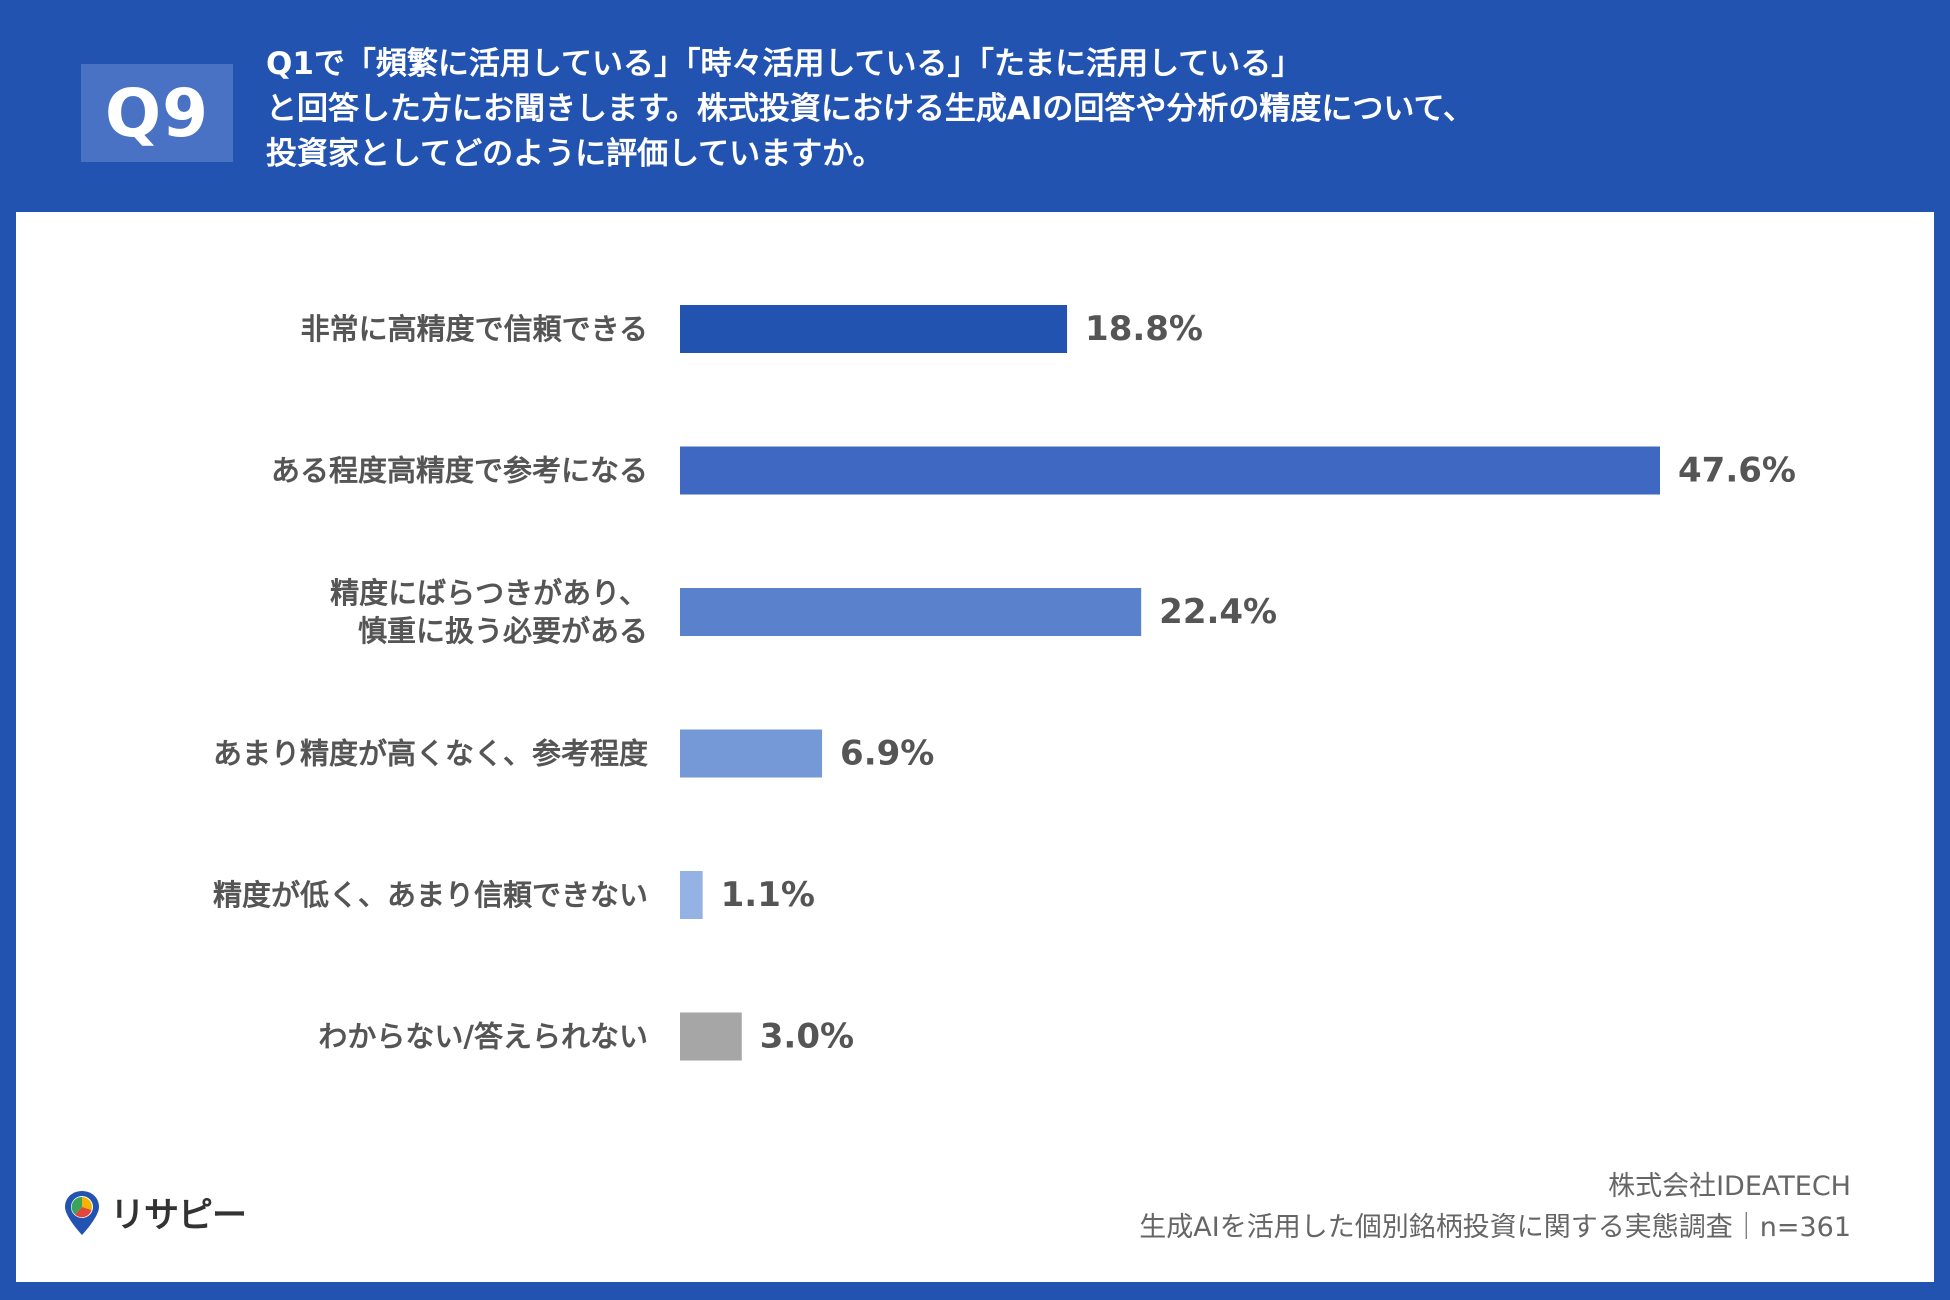  Describe the element at coordinates (489, 593) in the screenshot. I see `category-label: 精度にばらつきがあり、` at that location.